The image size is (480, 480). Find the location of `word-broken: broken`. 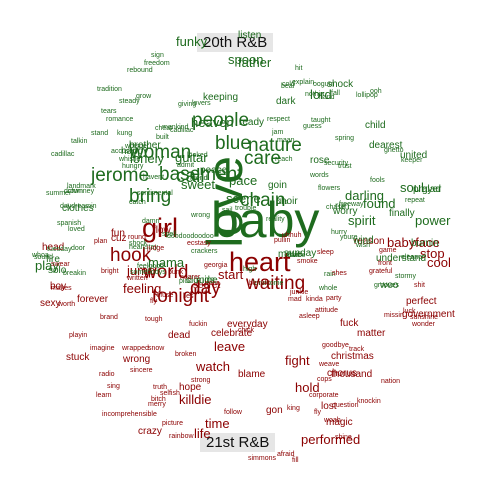

word-broken: broken is located at coordinates (186, 354).